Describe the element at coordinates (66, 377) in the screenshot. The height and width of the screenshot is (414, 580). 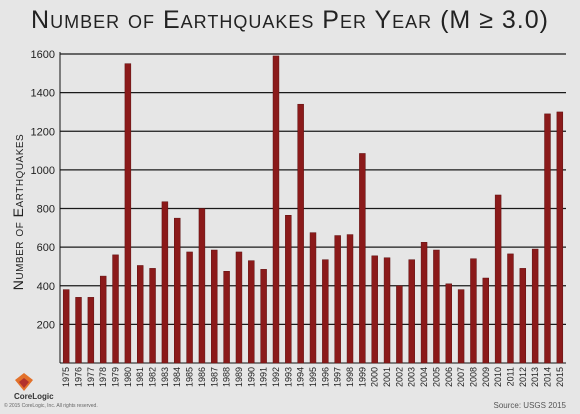
I see `x-tick-label: 1975` at that location.